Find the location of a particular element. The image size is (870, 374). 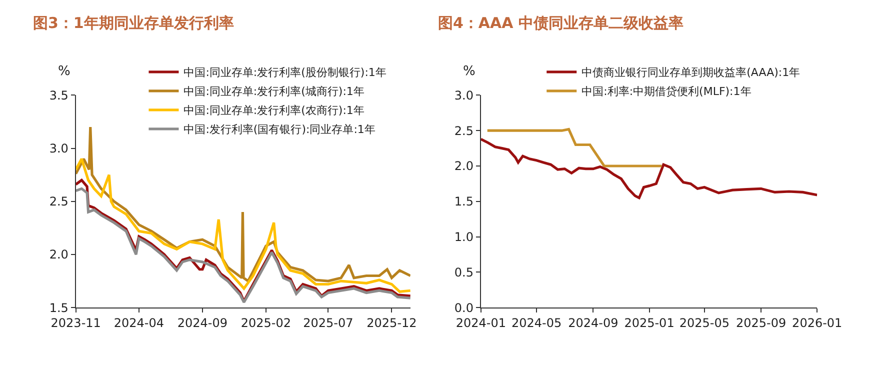

legend-label: 中国:同业存单:发行利率(农商行):1年 is located at coordinates (274, 111).